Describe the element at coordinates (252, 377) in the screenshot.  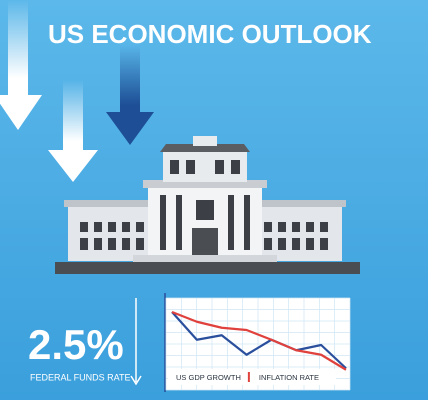
I see `legend-box` at that location.